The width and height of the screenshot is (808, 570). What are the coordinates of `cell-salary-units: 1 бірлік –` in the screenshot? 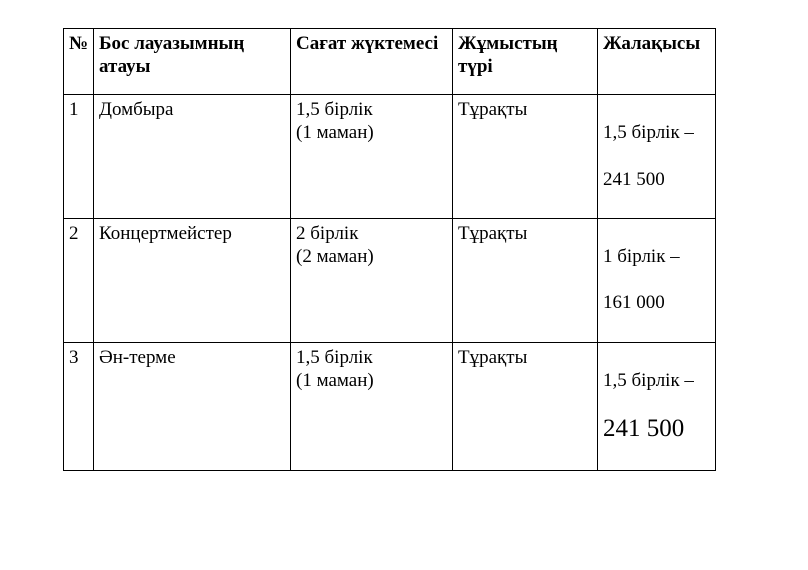 It's located at (641, 257).